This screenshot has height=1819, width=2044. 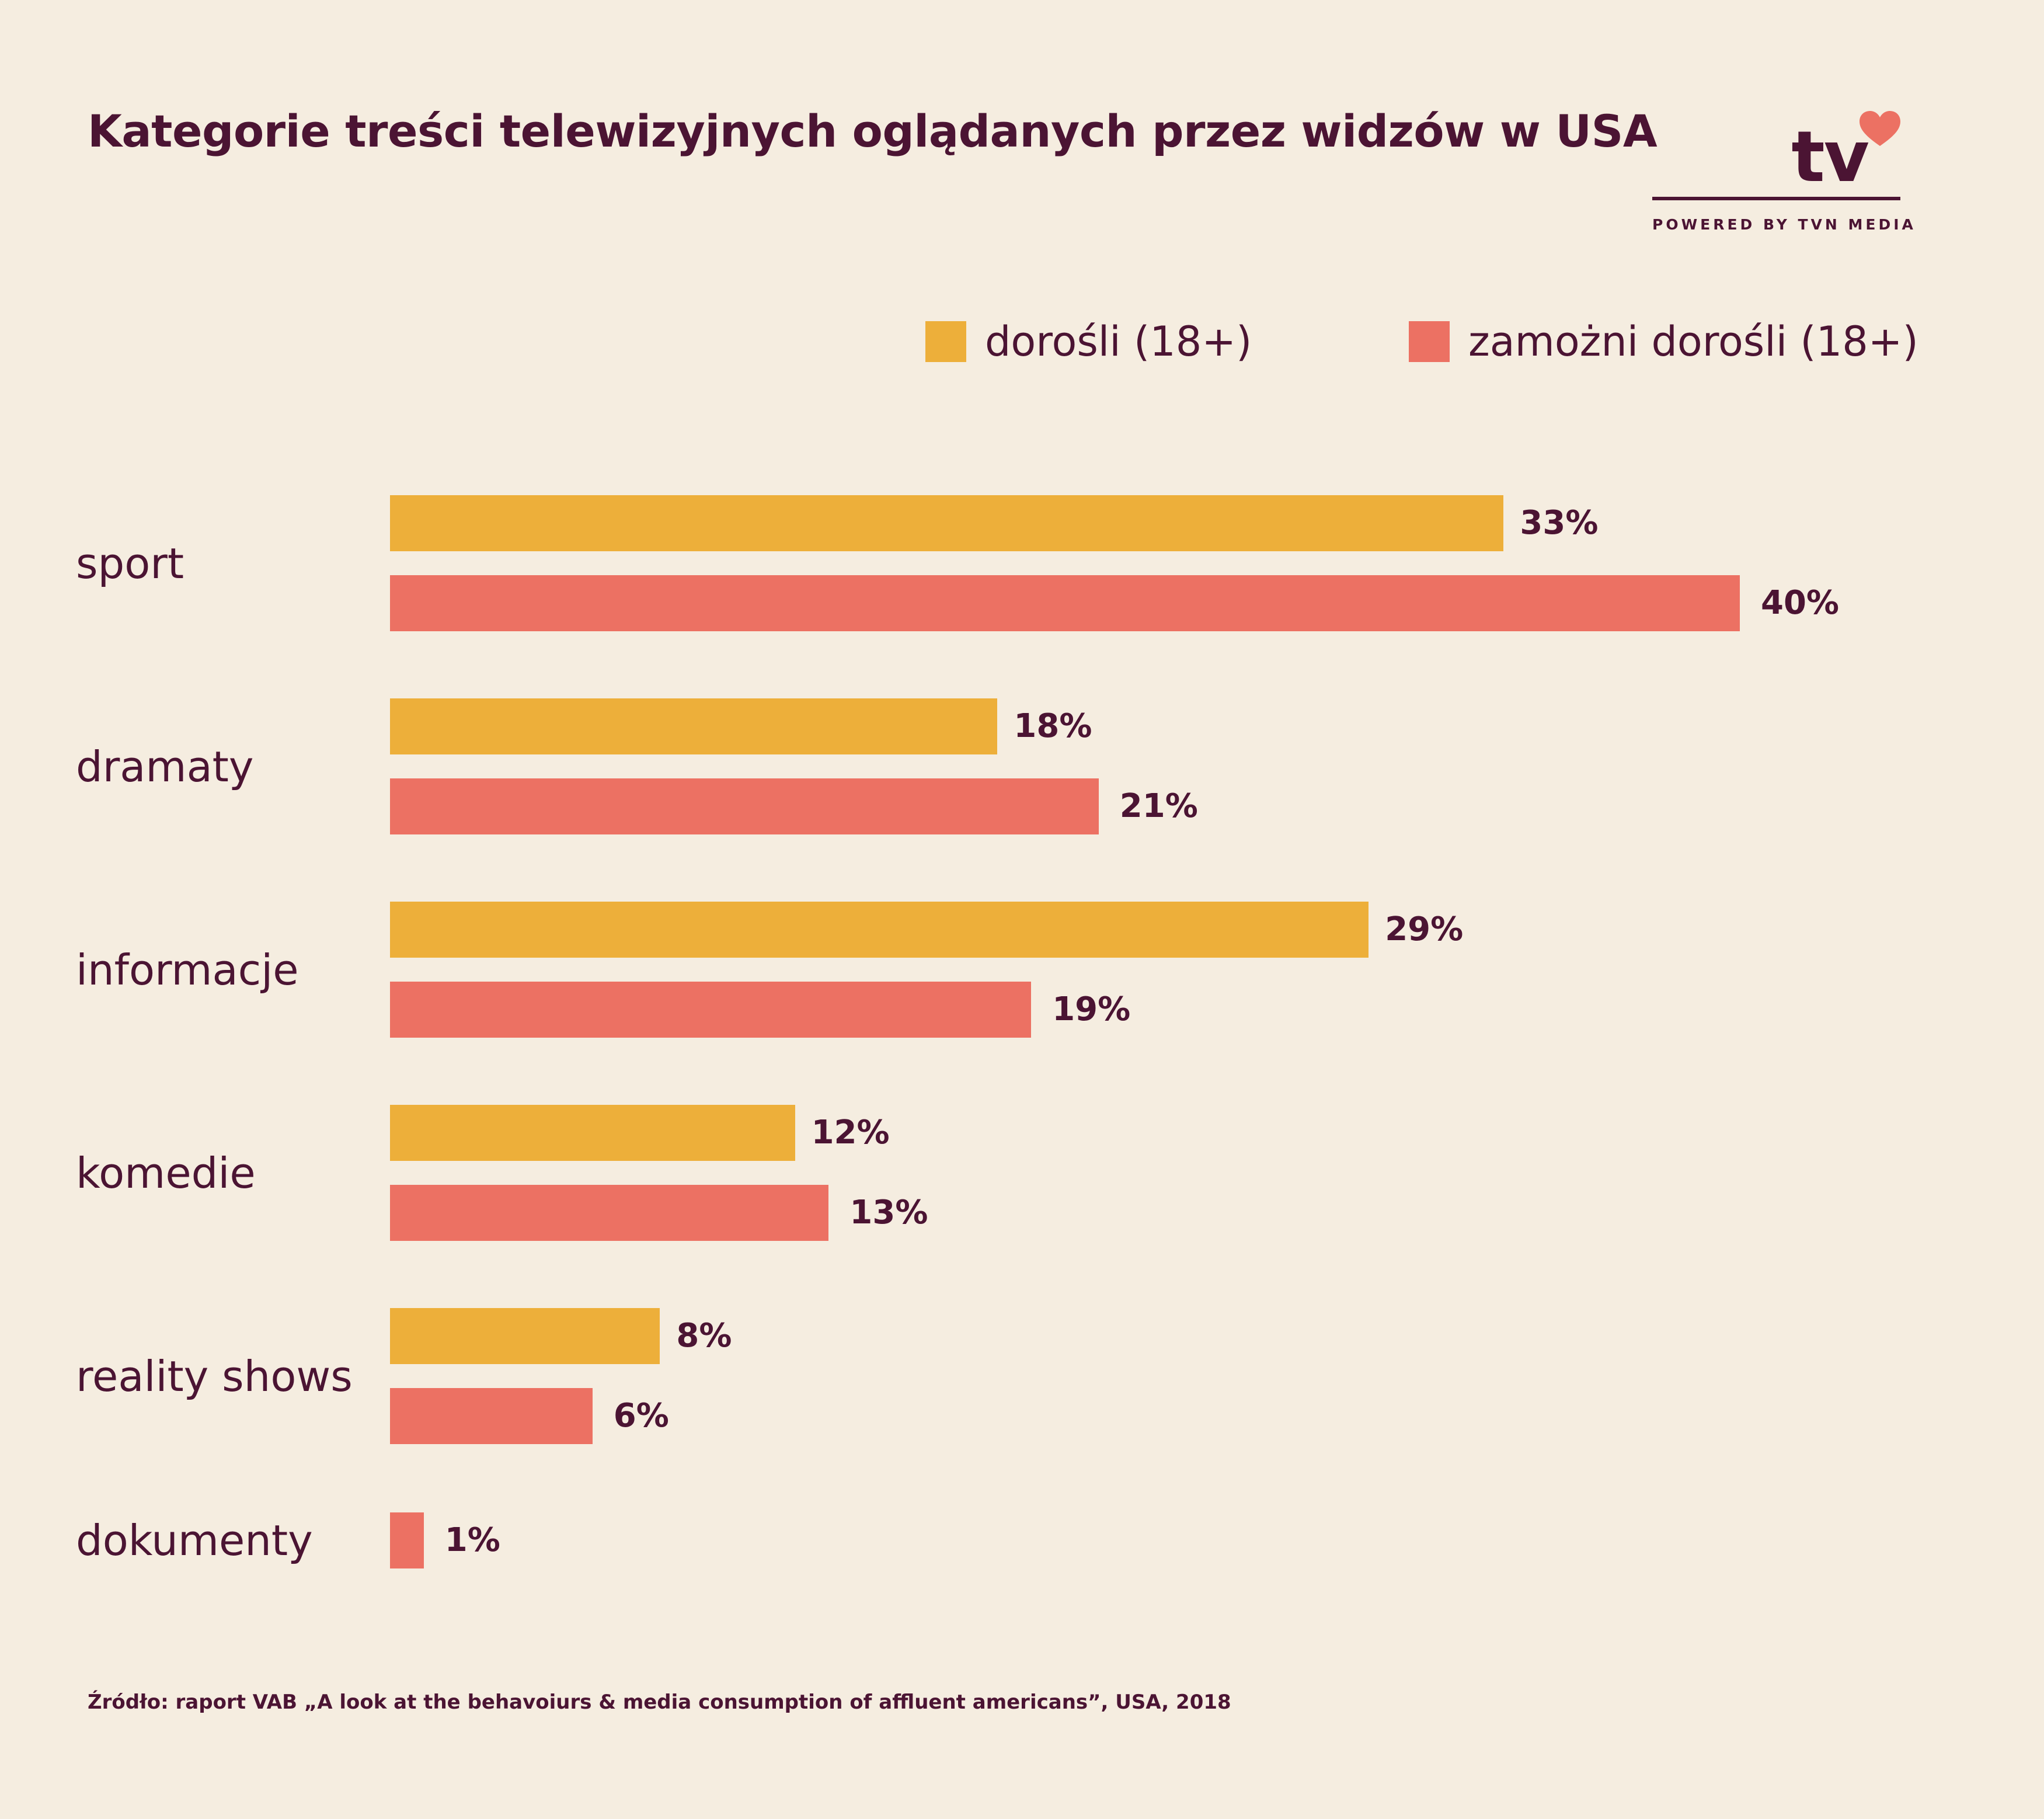 What do you see at coordinates (165, 766) in the screenshot?
I see `category-label: dramaty` at bounding box center [165, 766].